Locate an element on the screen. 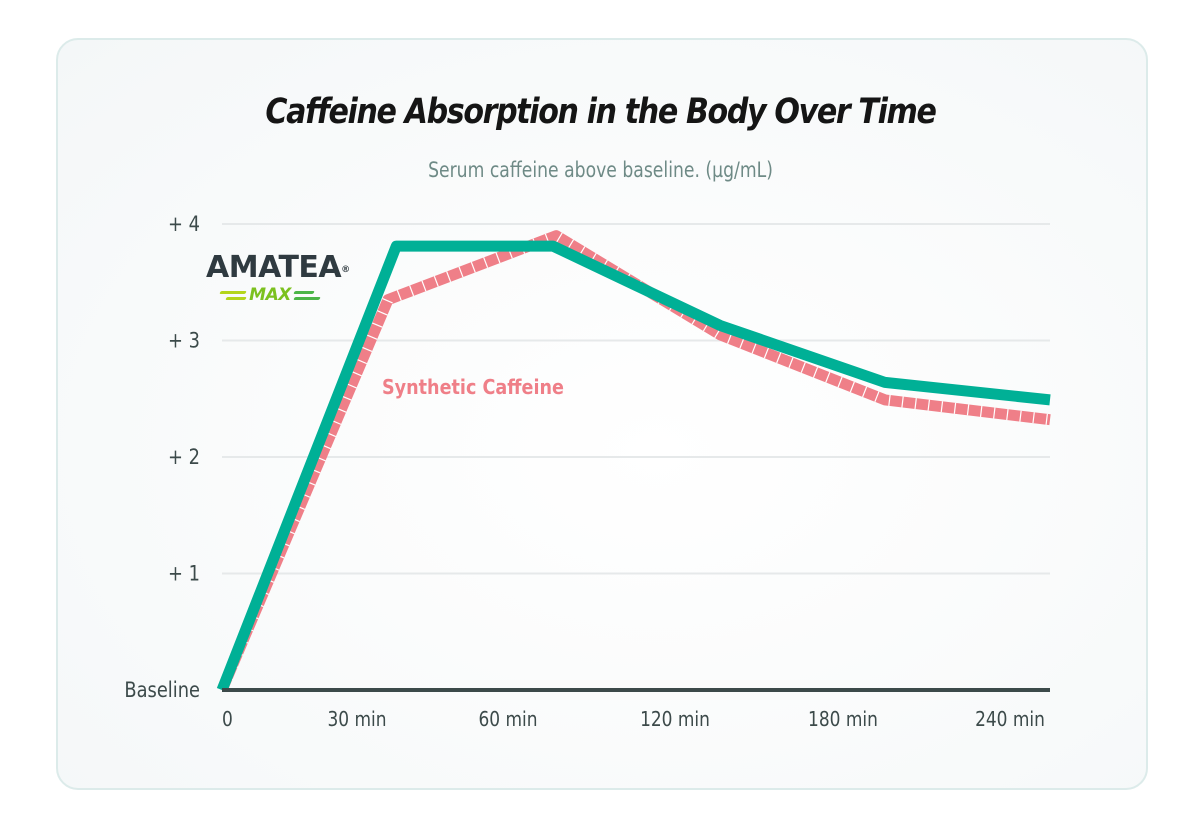 The height and width of the screenshot is (827, 1201). series-label-synthetic-caffeine: Synthetic Caffeine is located at coordinates (473, 388).